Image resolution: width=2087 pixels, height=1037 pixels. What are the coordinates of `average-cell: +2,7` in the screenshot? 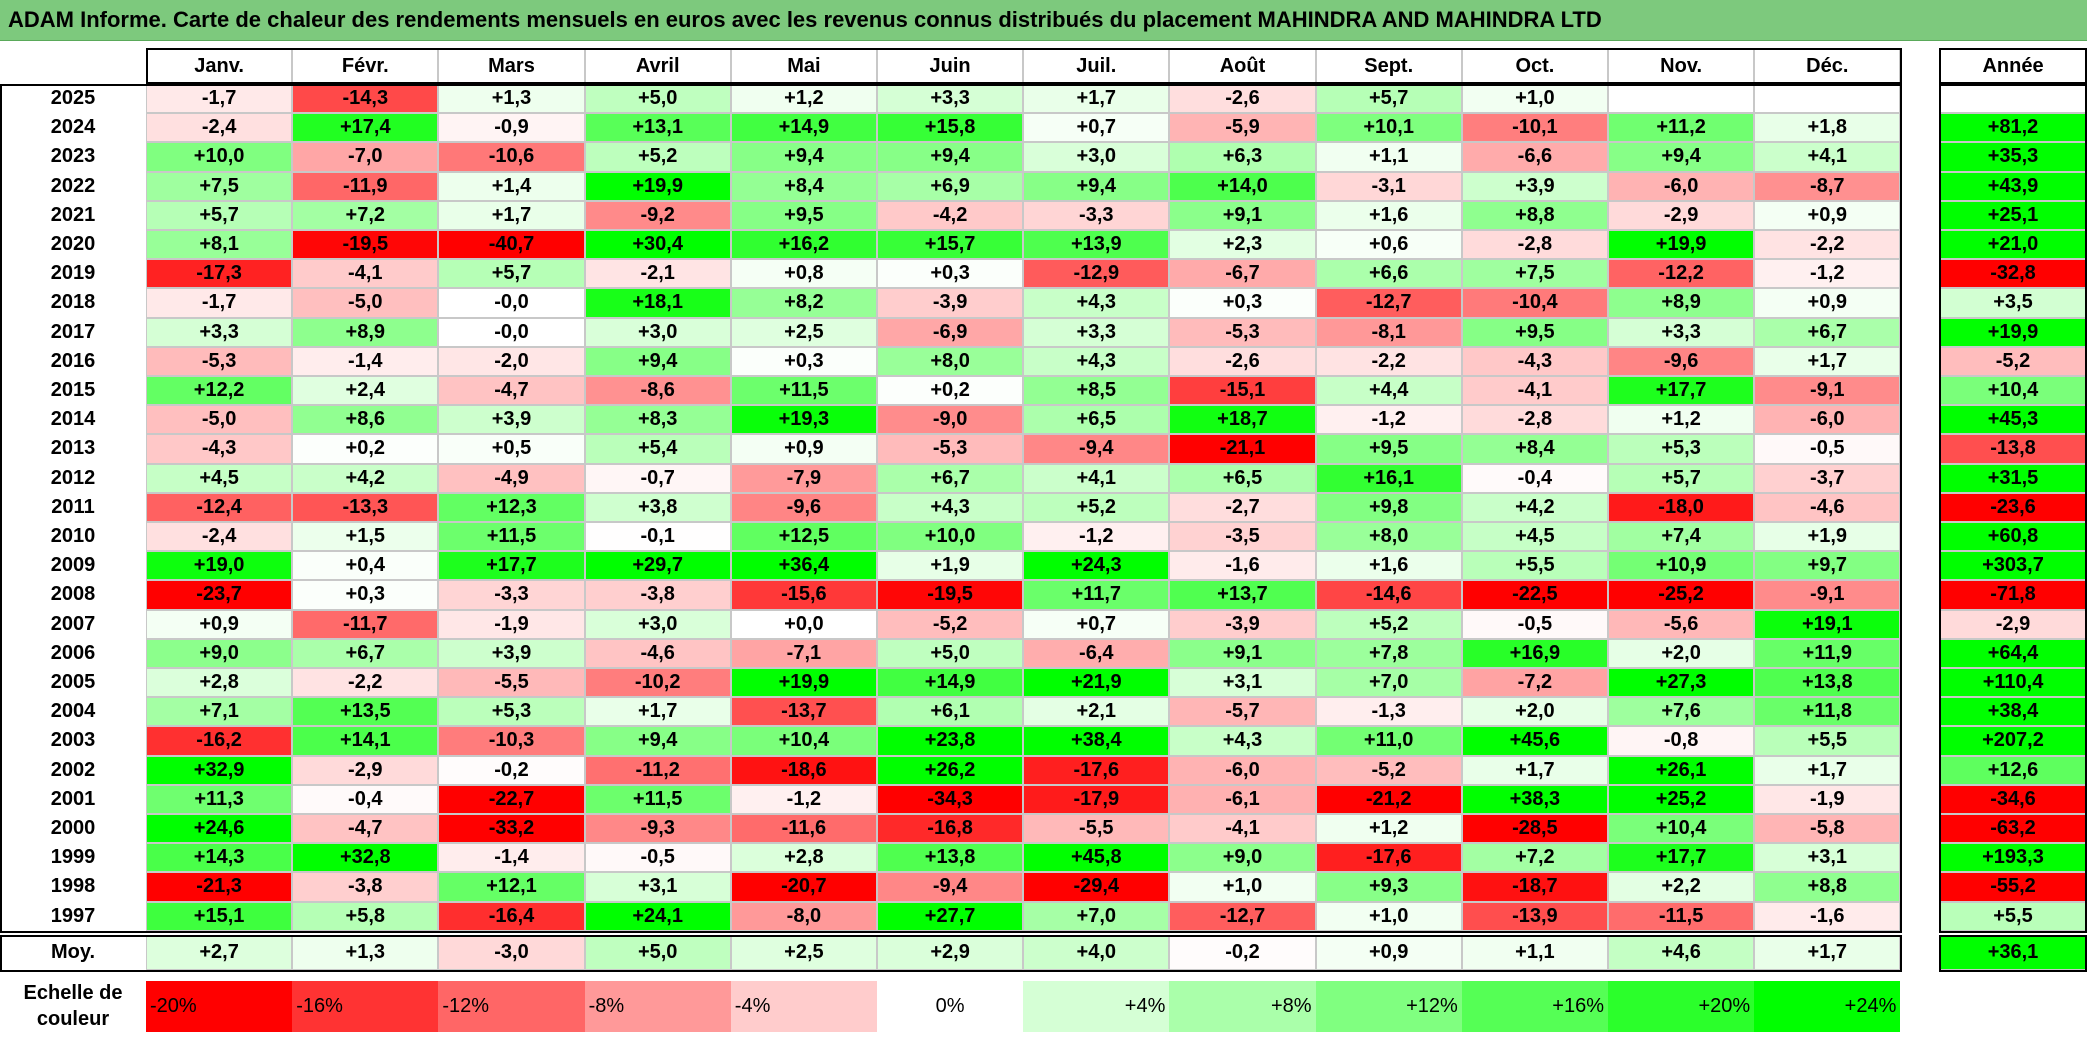 It's located at (219, 952).